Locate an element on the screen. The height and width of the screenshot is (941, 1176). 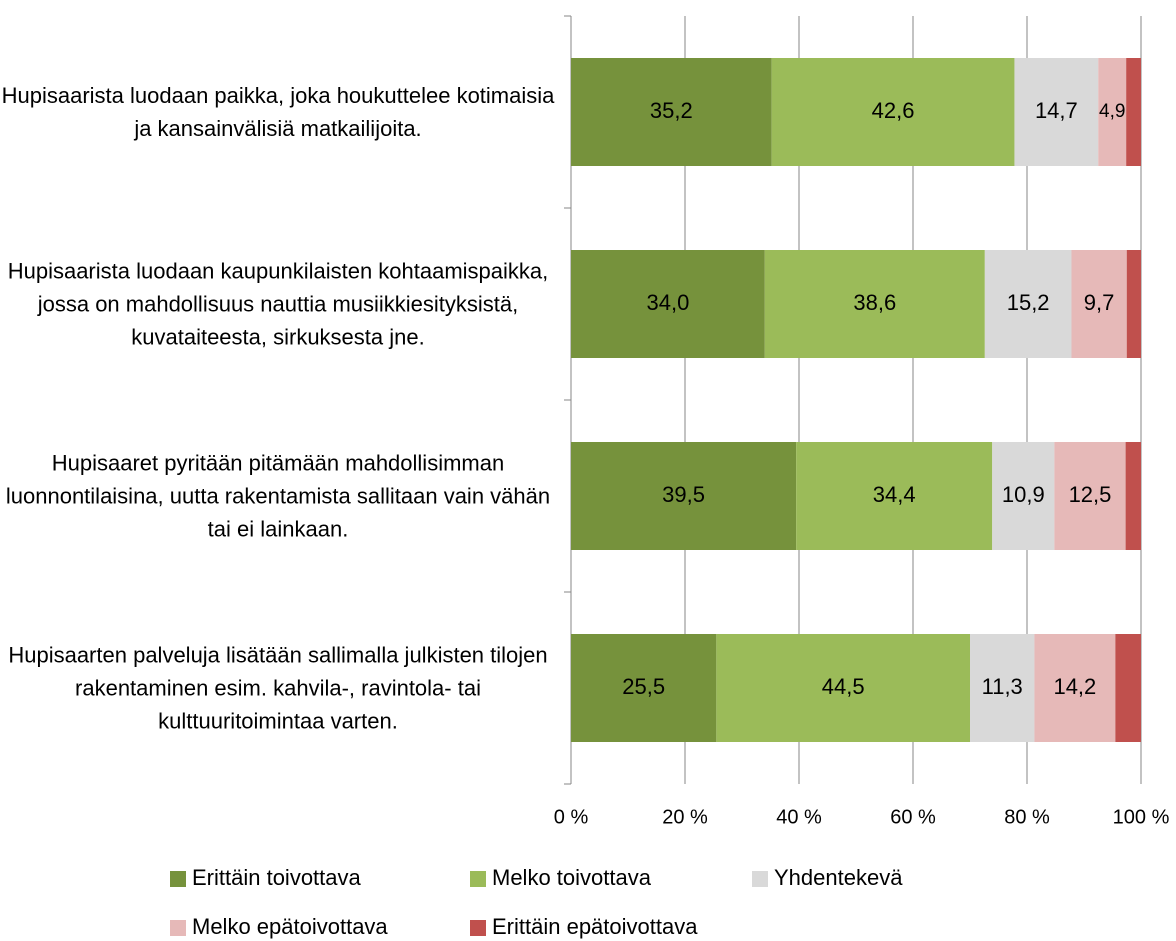
data-label: 9,7 is located at coordinates (1099, 302).